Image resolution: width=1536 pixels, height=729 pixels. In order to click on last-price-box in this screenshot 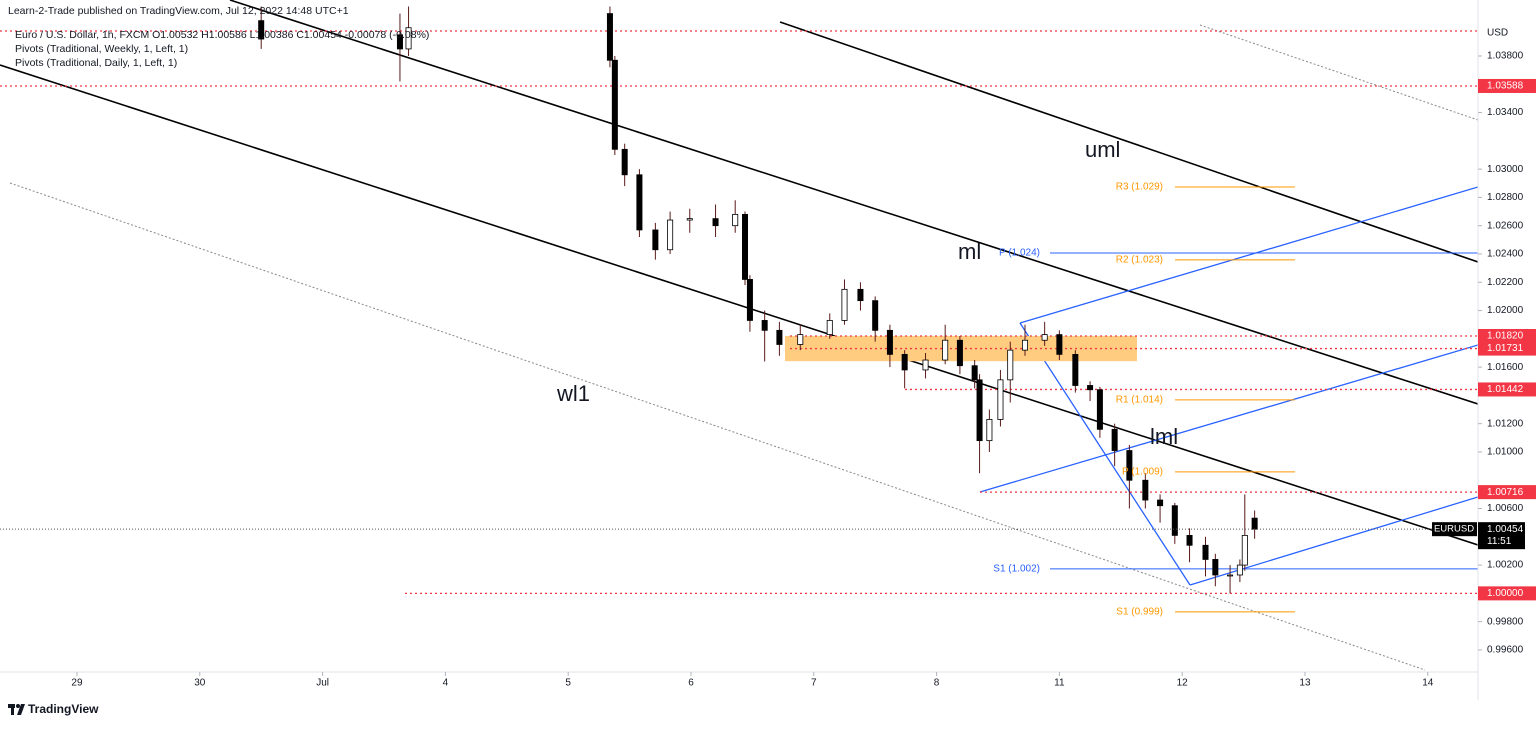, I will do `click(1501, 536)`.